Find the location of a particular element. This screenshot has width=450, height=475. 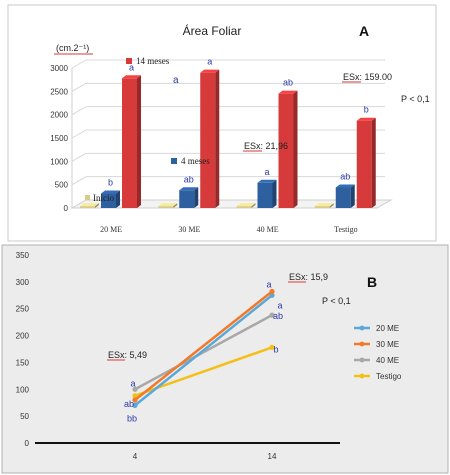

y-tick-label: 2500 is located at coordinates (59, 91).